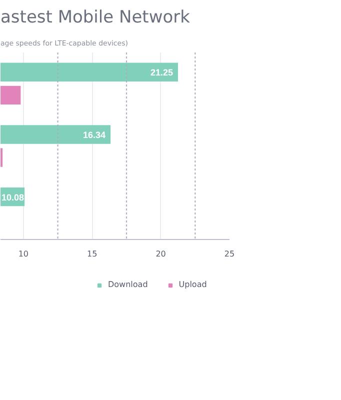  Describe the element at coordinates (92, 254) in the screenshot. I see `x-tick-label: 15` at that location.